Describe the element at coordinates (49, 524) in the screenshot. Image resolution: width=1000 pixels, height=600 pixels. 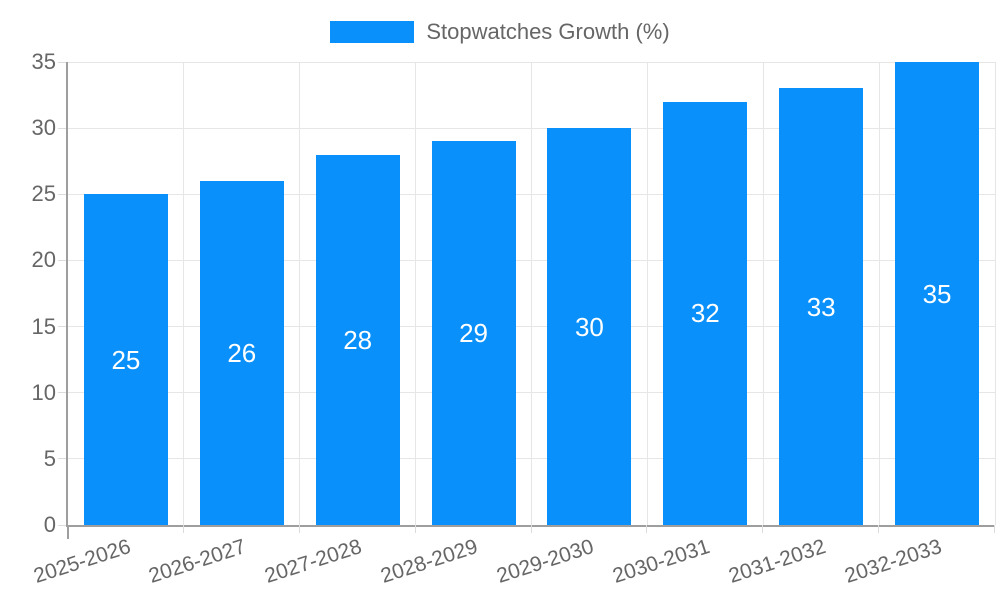
I see `y-tick-label: 0` at that location.